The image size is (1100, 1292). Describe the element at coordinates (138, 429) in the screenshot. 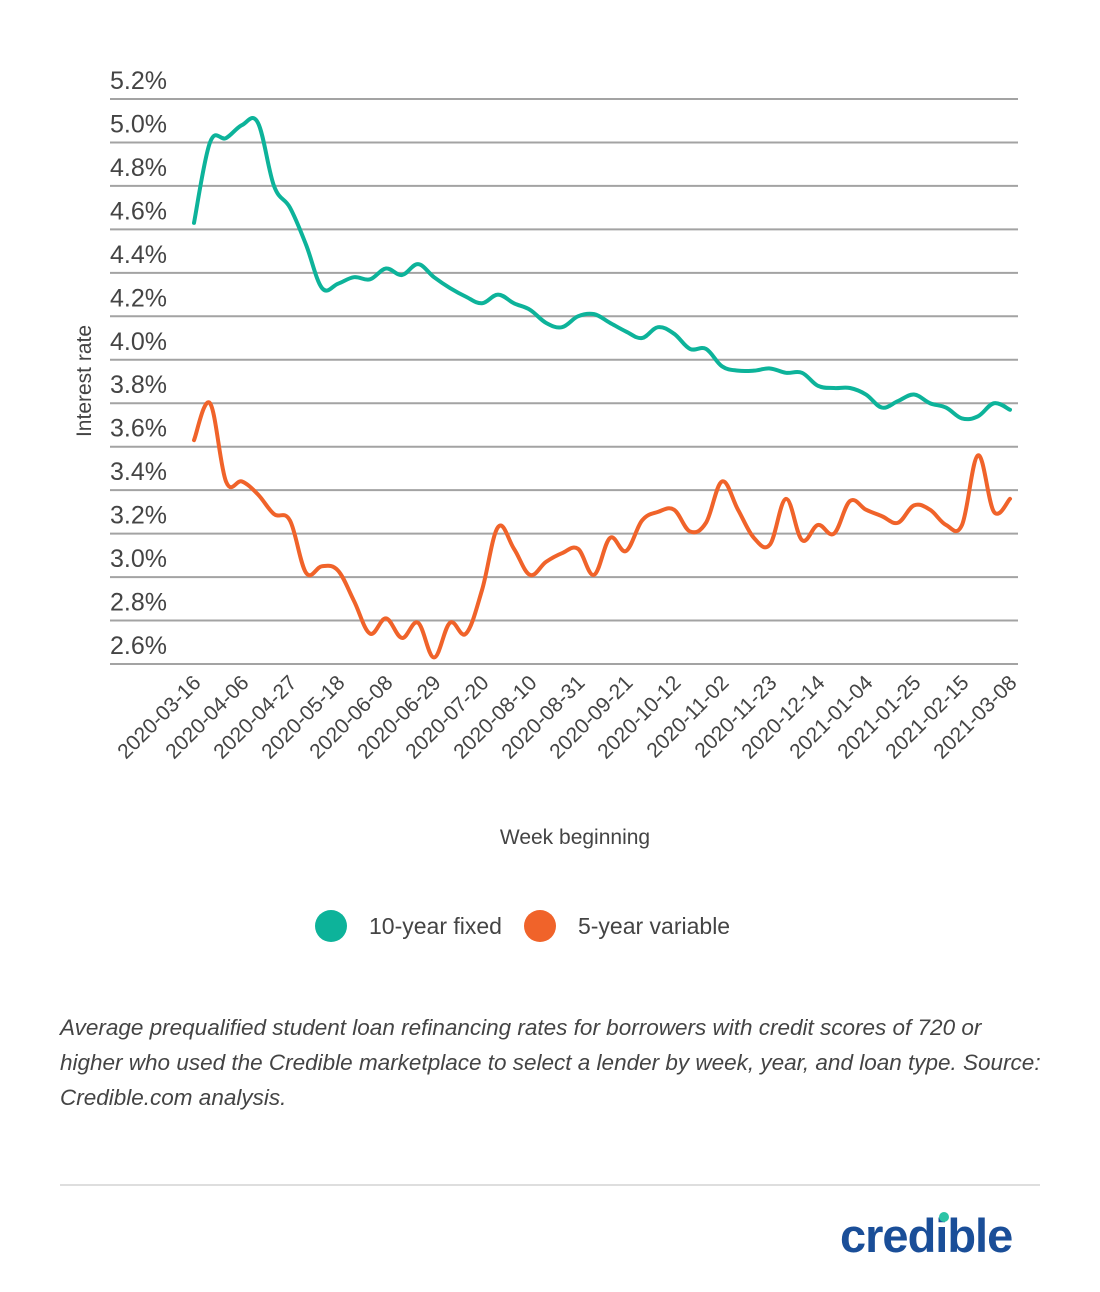

I see `y-tick-label: 3.6%` at that location.